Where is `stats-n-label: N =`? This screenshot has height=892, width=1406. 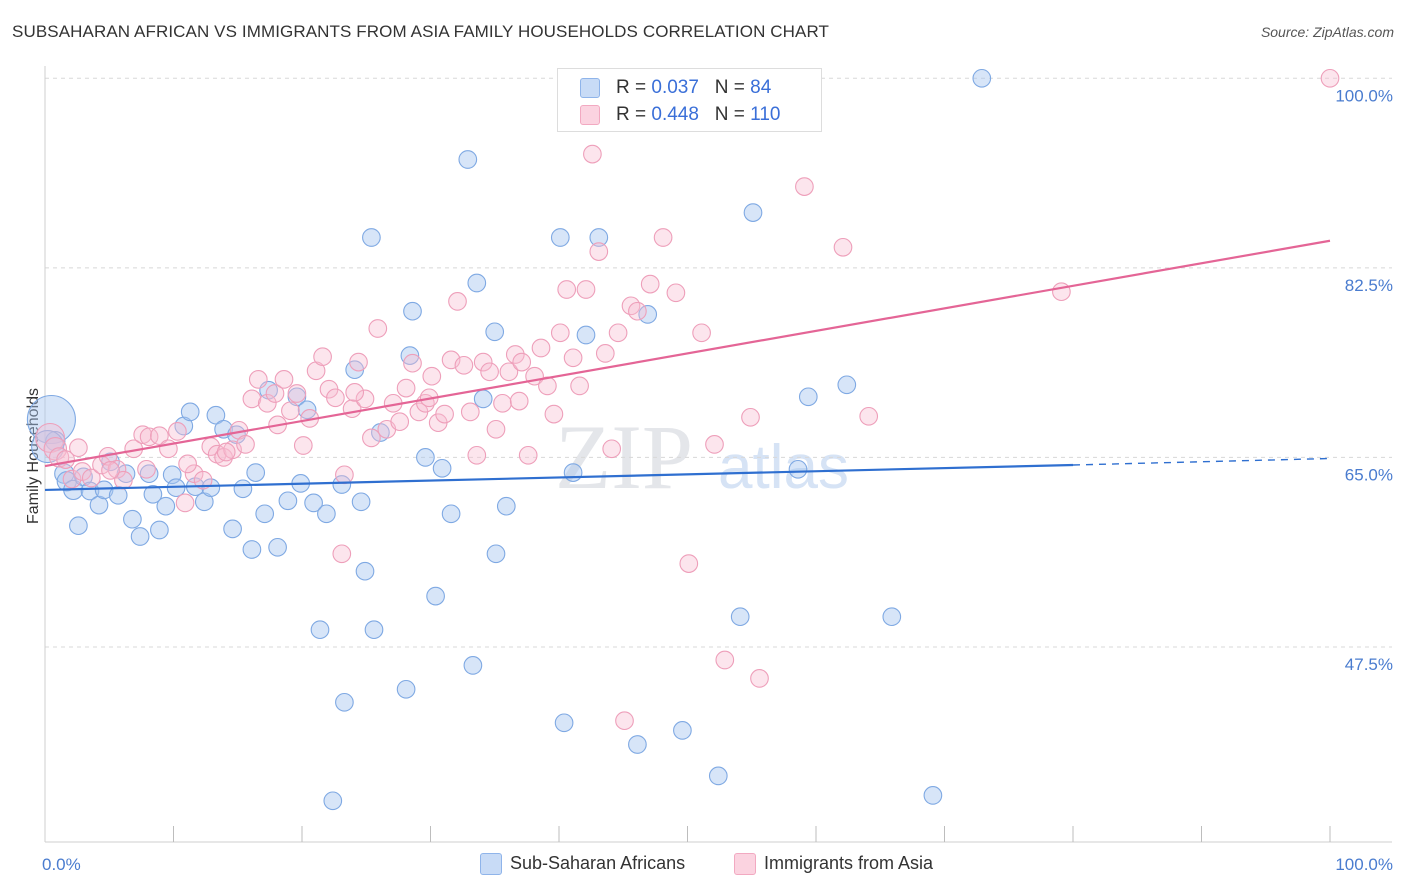 stats-n-label: N = is located at coordinates (729, 87).